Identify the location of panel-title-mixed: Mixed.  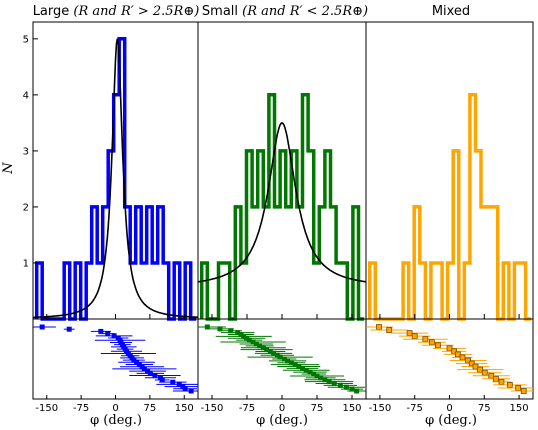
(451, 11).